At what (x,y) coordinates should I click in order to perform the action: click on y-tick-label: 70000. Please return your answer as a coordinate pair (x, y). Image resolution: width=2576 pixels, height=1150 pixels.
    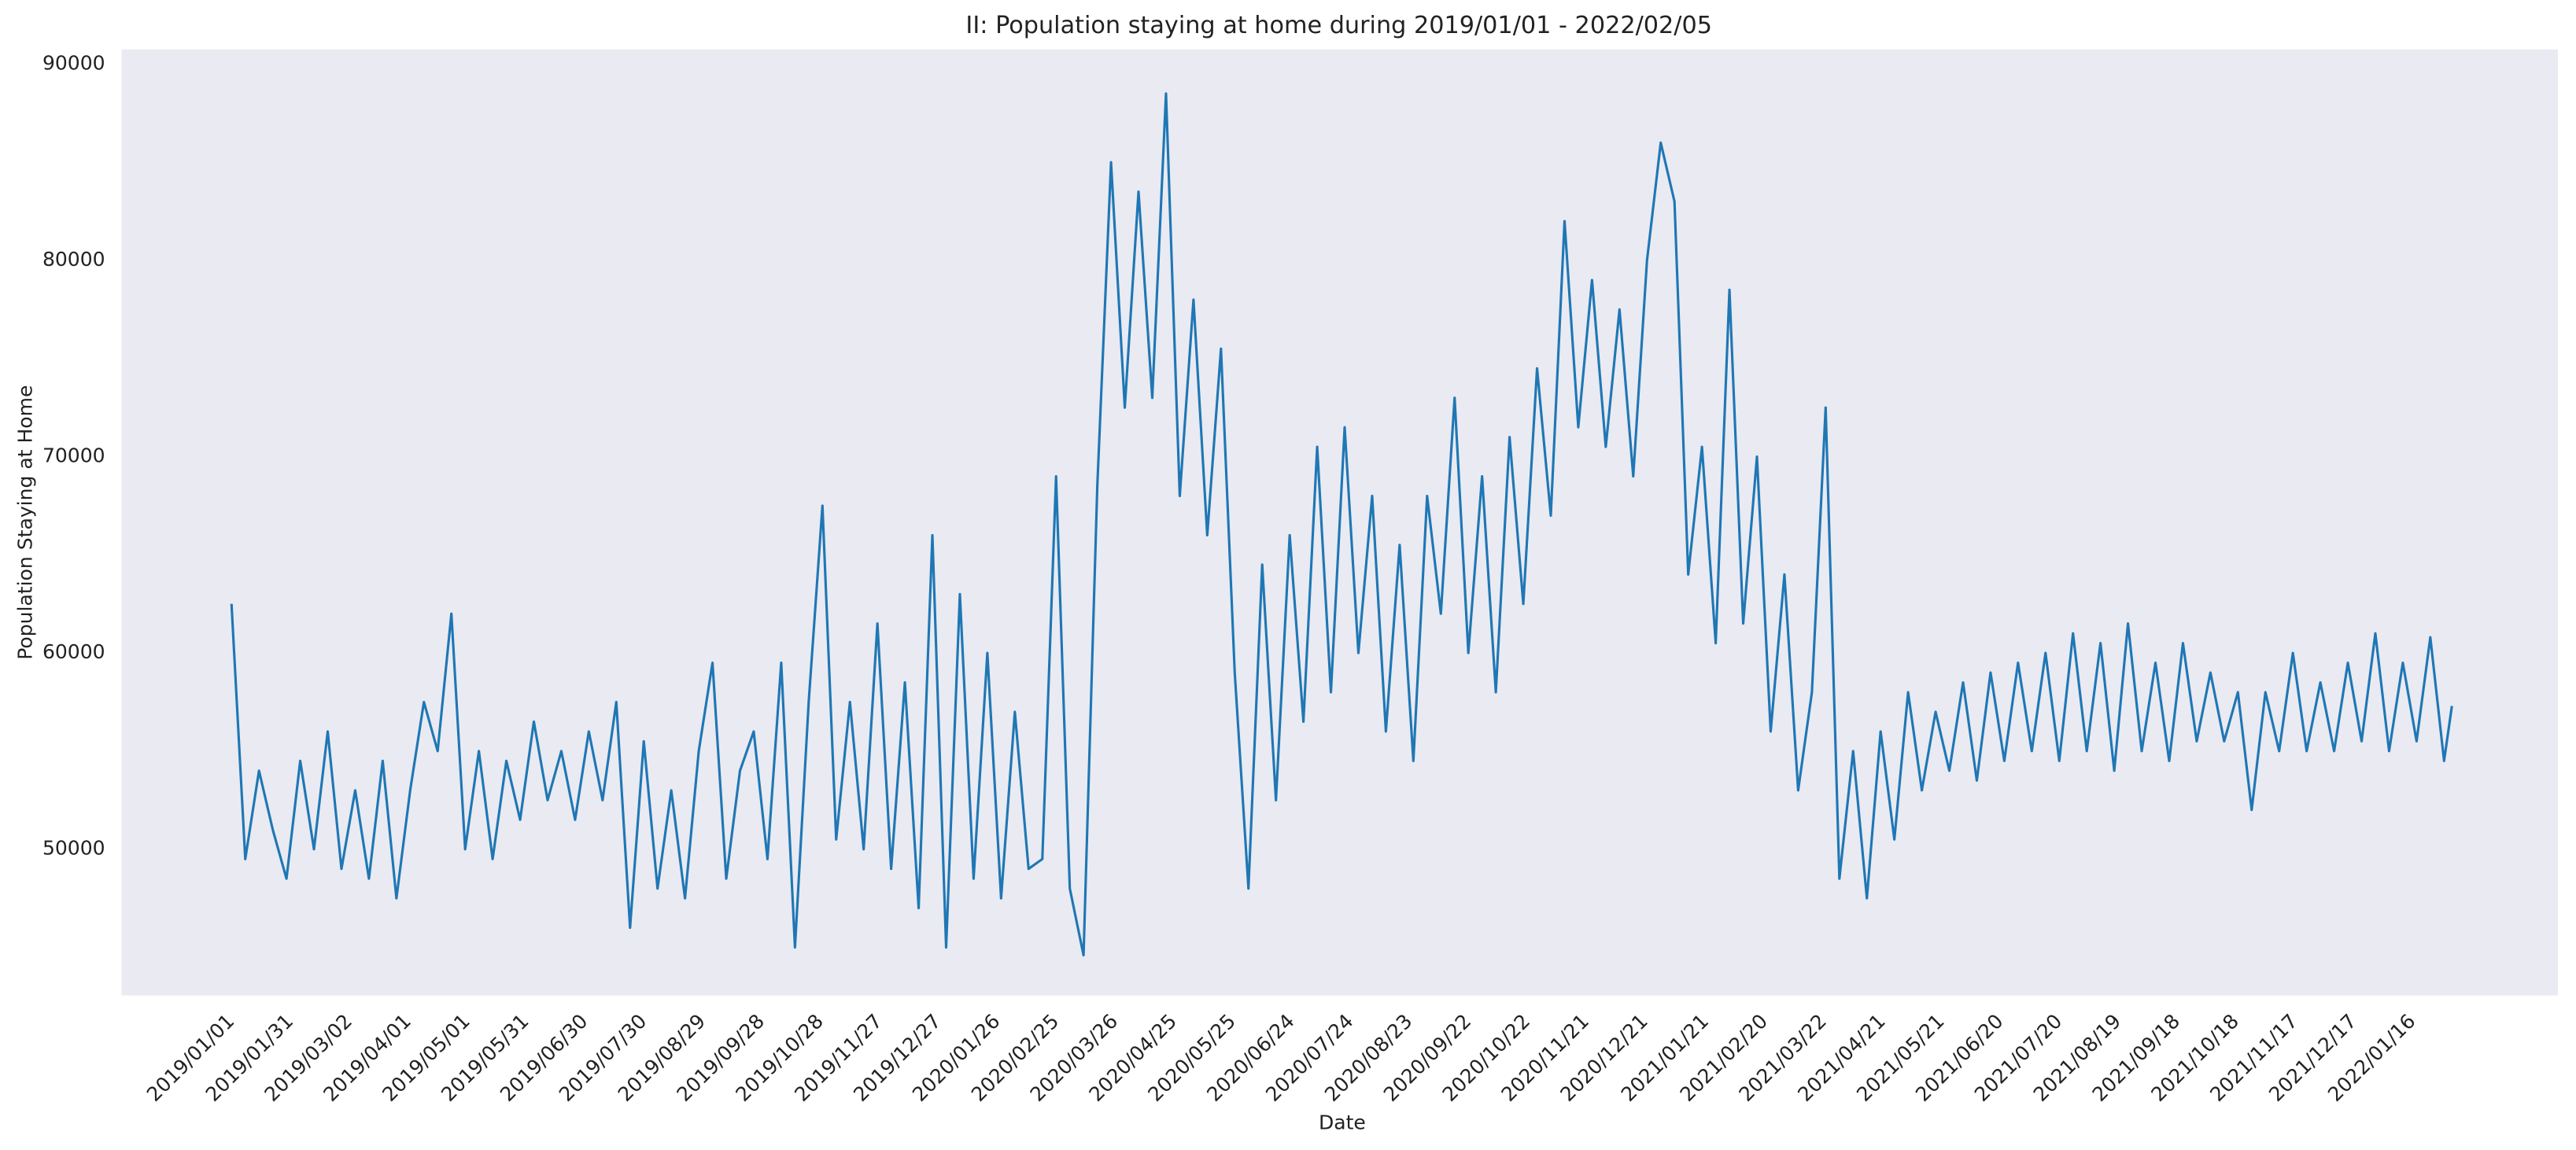
    Looking at the image, I should click on (73, 455).